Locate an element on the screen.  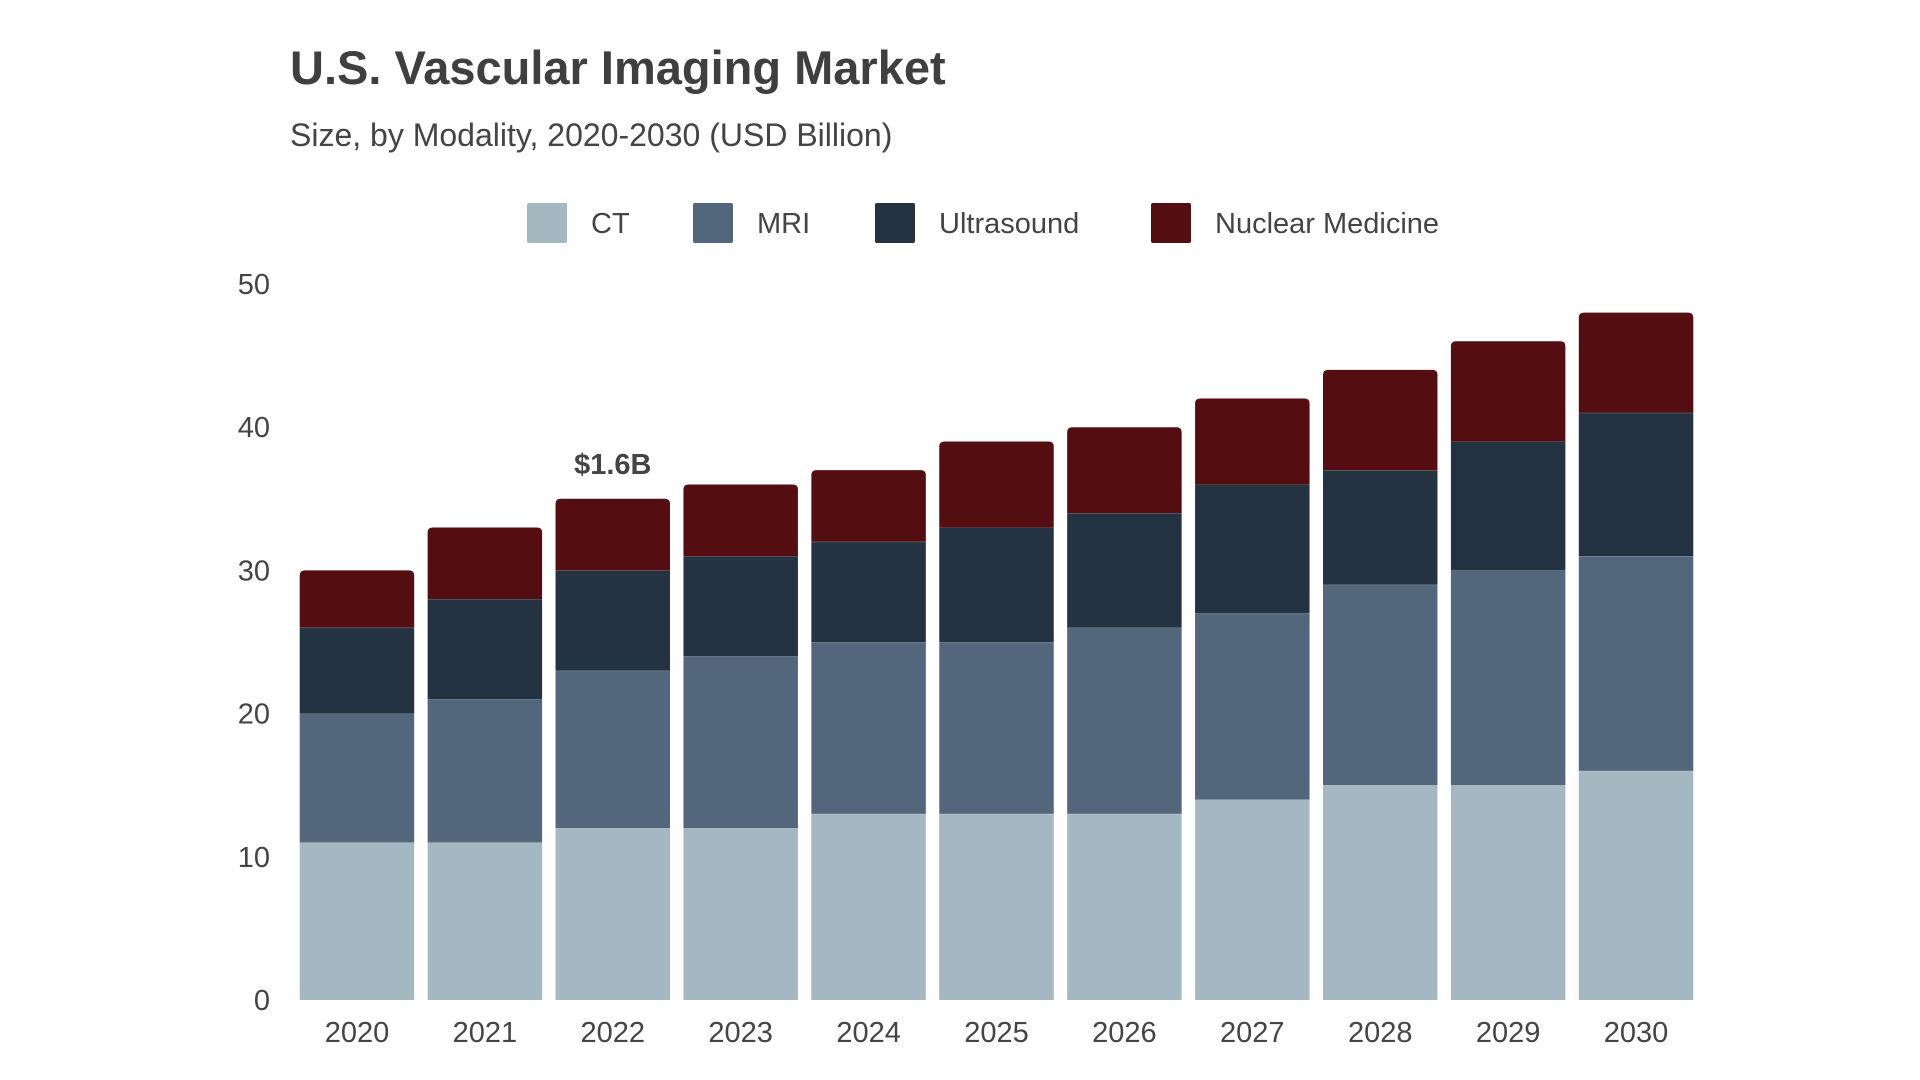
x-tick-label-2026: 2026 is located at coordinates (1124, 1033).